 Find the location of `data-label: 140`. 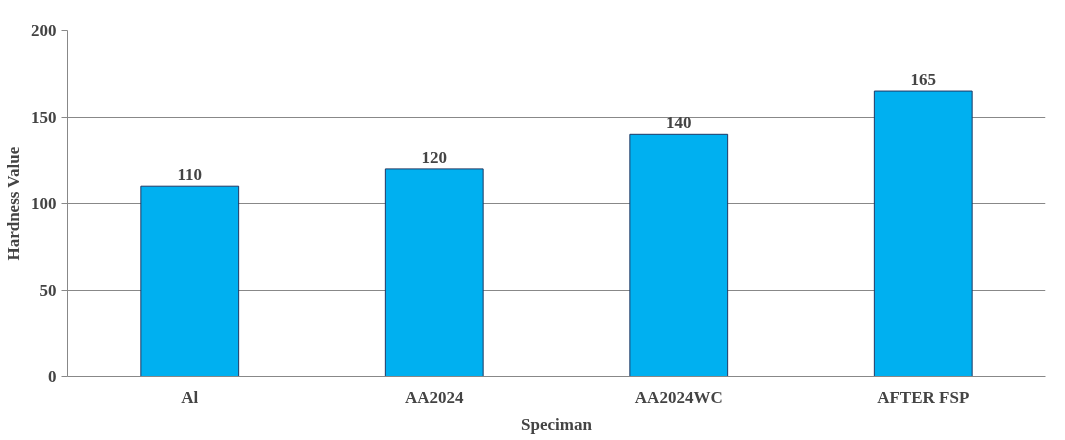

data-label: 140 is located at coordinates (679, 123).